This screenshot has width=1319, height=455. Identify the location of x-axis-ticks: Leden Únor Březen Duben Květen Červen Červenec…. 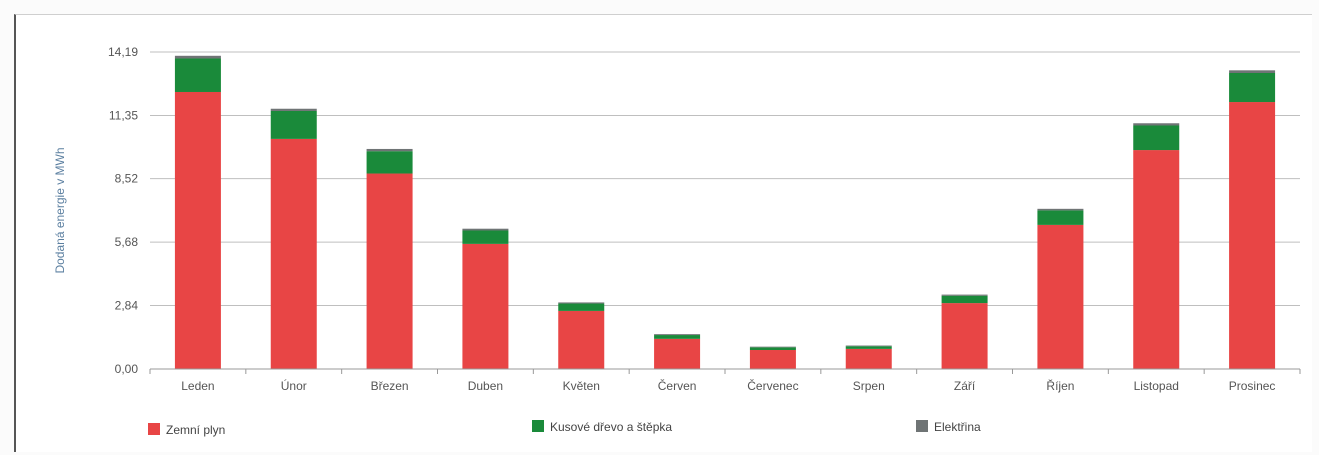
(725, 381).